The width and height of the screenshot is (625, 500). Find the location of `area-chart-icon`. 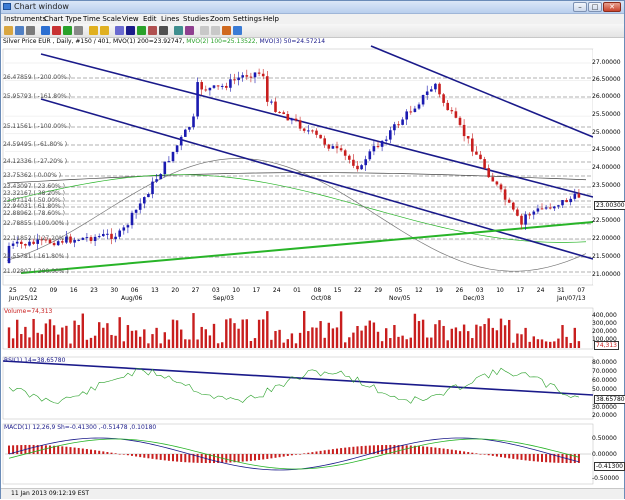

area-chart-icon is located at coordinates (78, 30).